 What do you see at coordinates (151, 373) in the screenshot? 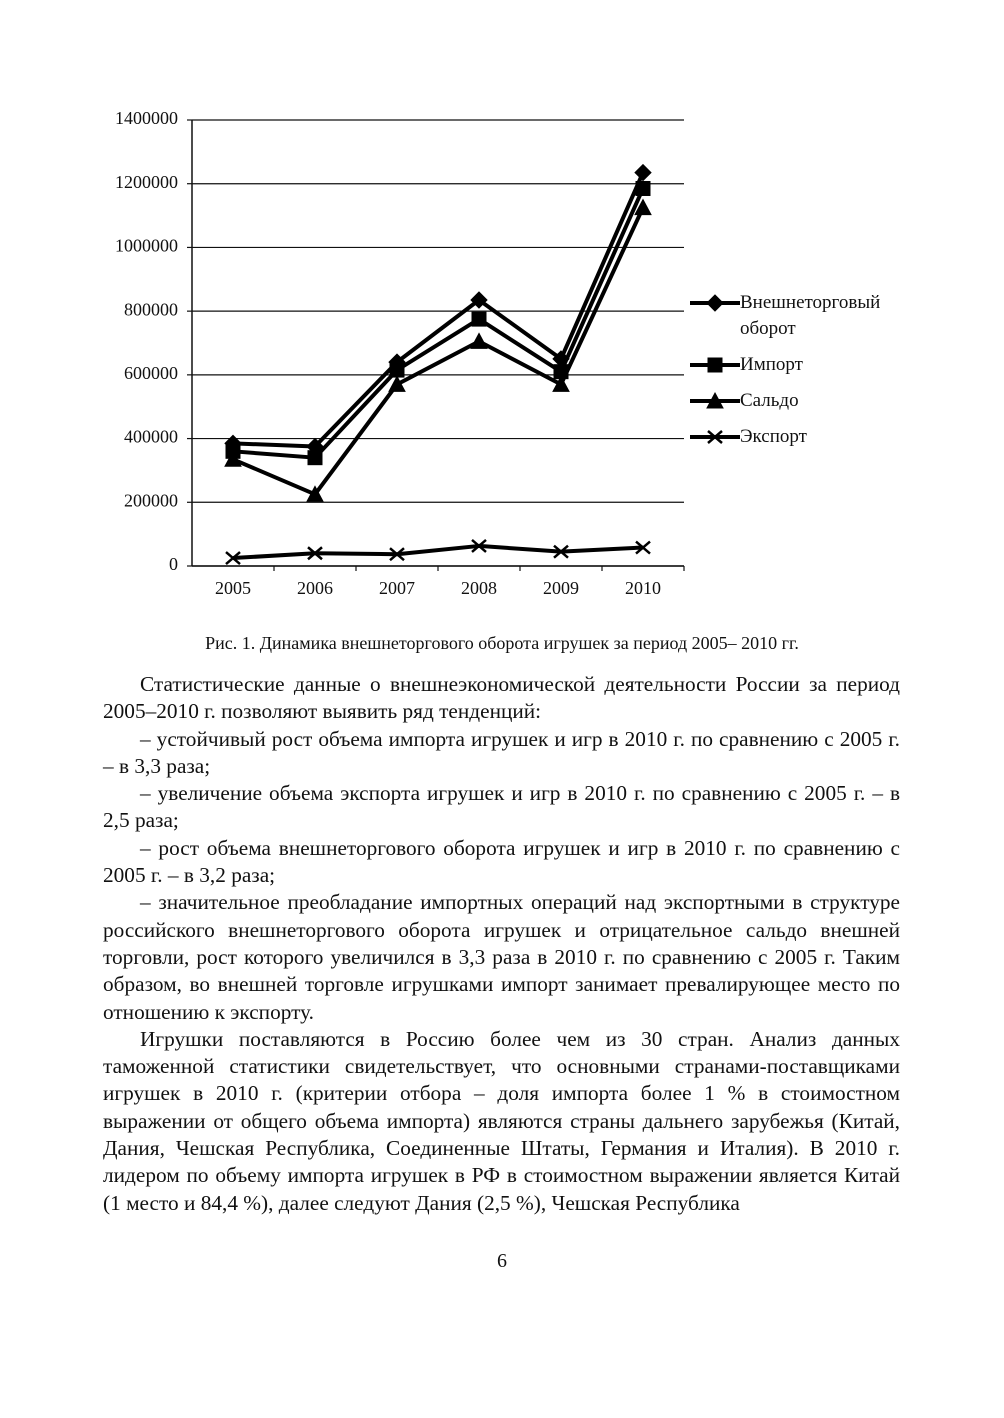
I see `y-tick-label: 600000` at bounding box center [151, 373].